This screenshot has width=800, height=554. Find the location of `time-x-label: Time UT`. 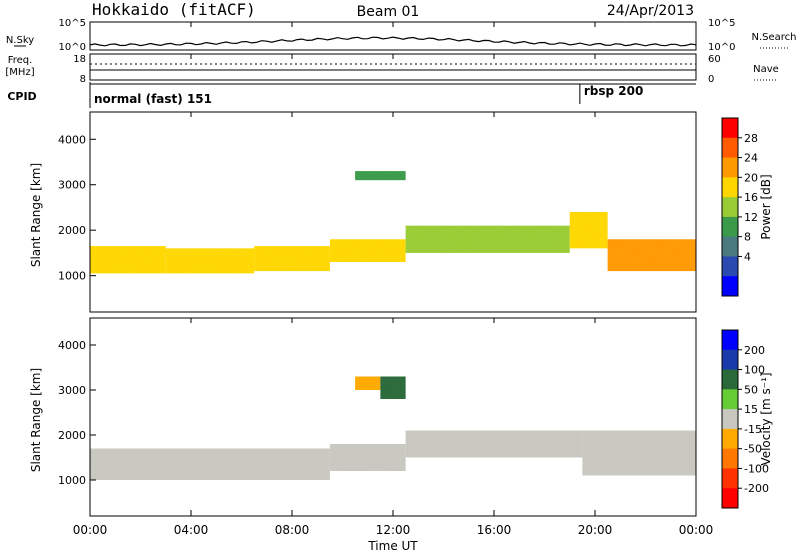

time-x-label: Time UT is located at coordinates (392, 546).